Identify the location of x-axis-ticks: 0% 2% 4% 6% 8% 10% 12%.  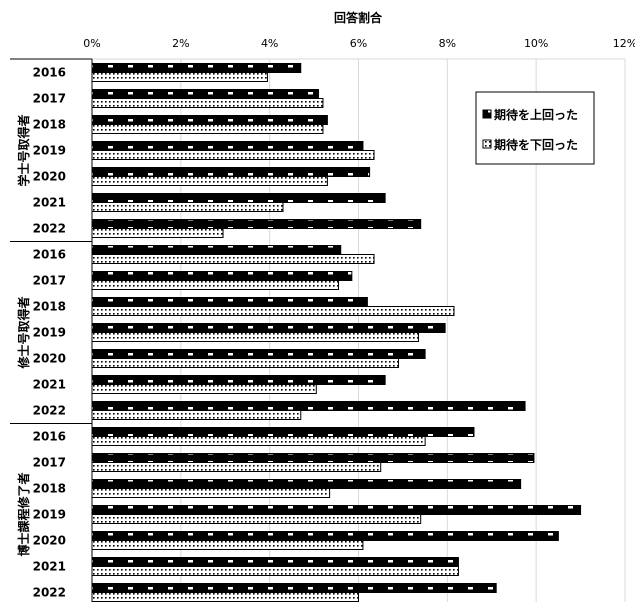
(359, 43).